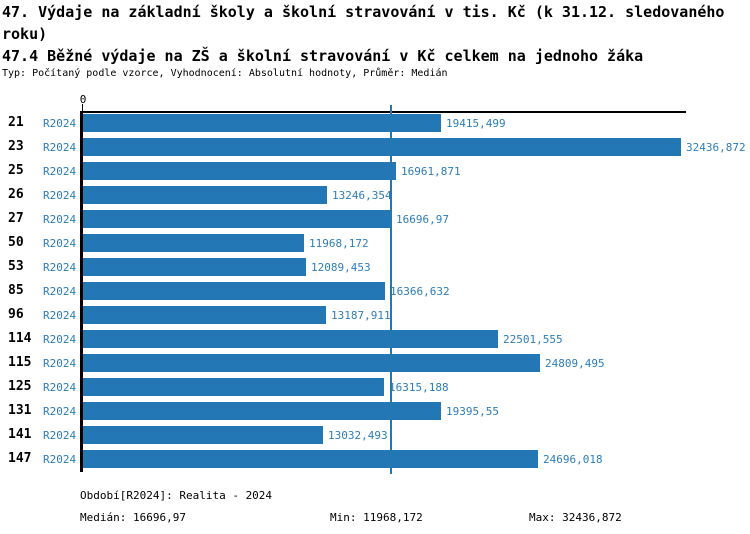 The height and width of the screenshot is (534, 750). Describe the element at coordinates (16, 290) in the screenshot. I see `row-category-label: 85` at that location.